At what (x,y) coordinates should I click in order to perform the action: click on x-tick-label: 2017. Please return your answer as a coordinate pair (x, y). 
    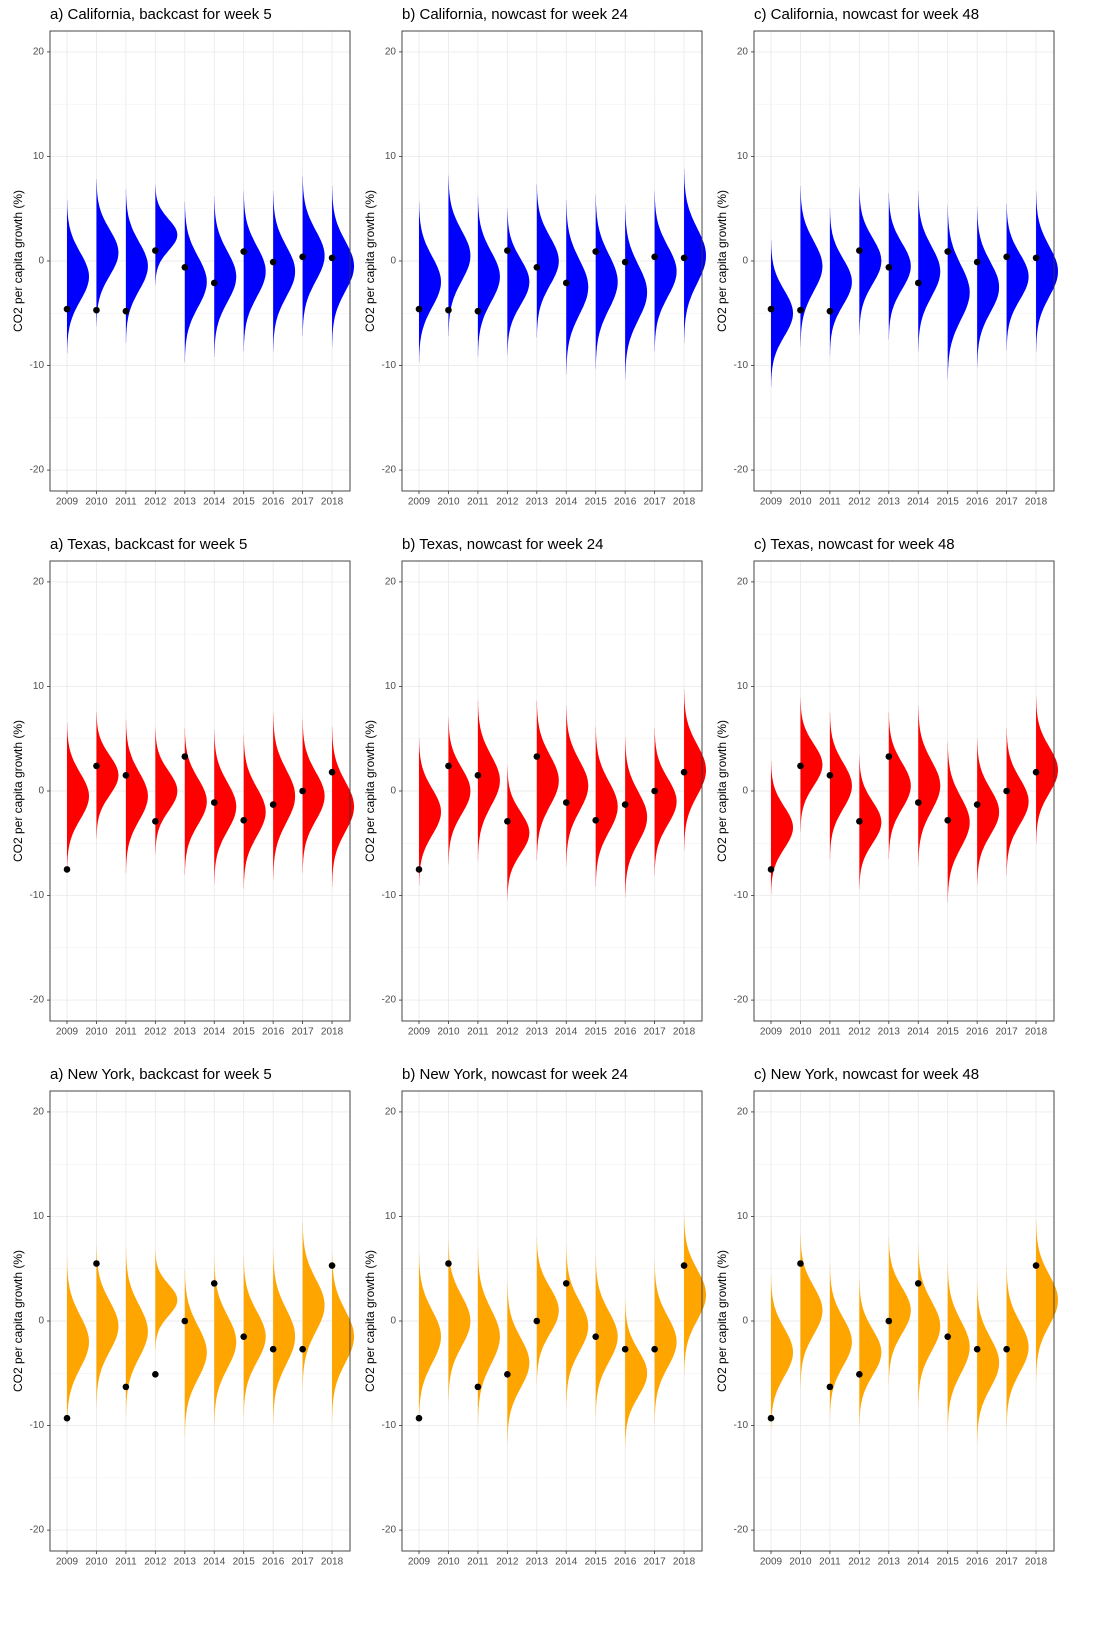
    Looking at the image, I should click on (302, 1562).